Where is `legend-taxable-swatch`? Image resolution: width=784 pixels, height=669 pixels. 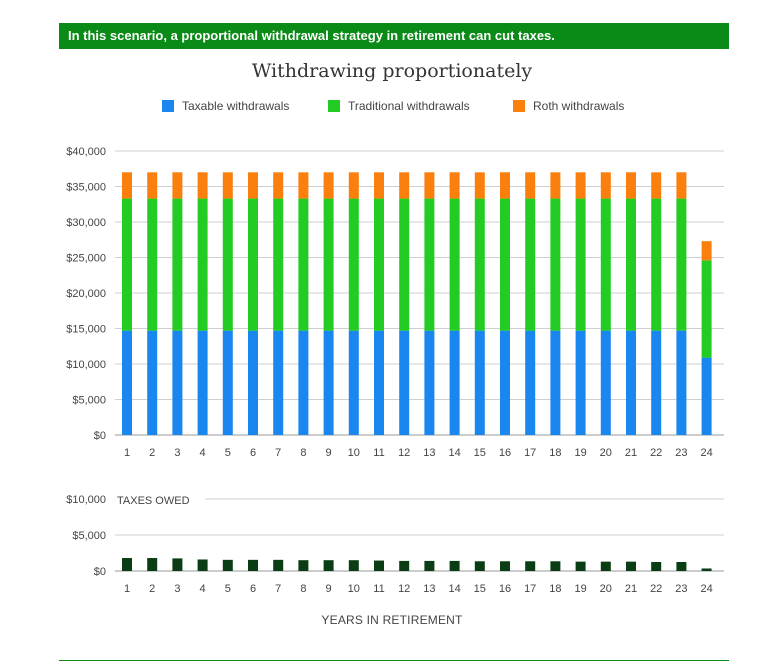 legend-taxable-swatch is located at coordinates (168, 106).